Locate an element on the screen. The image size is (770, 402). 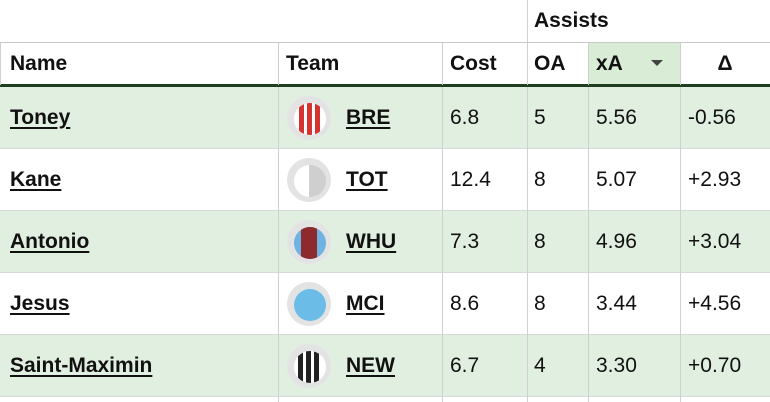
xa: 5.07 is located at coordinates (616, 179).